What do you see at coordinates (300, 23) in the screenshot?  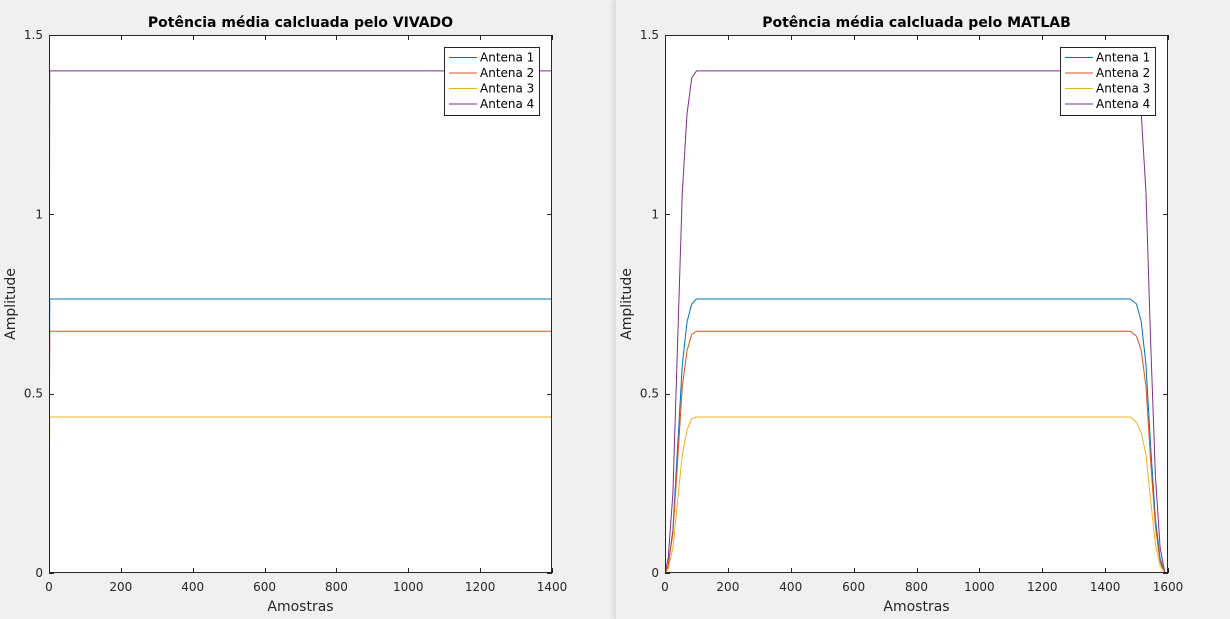 I see `chart-title: Potência média calcluada pelo VIVADO` at bounding box center [300, 23].